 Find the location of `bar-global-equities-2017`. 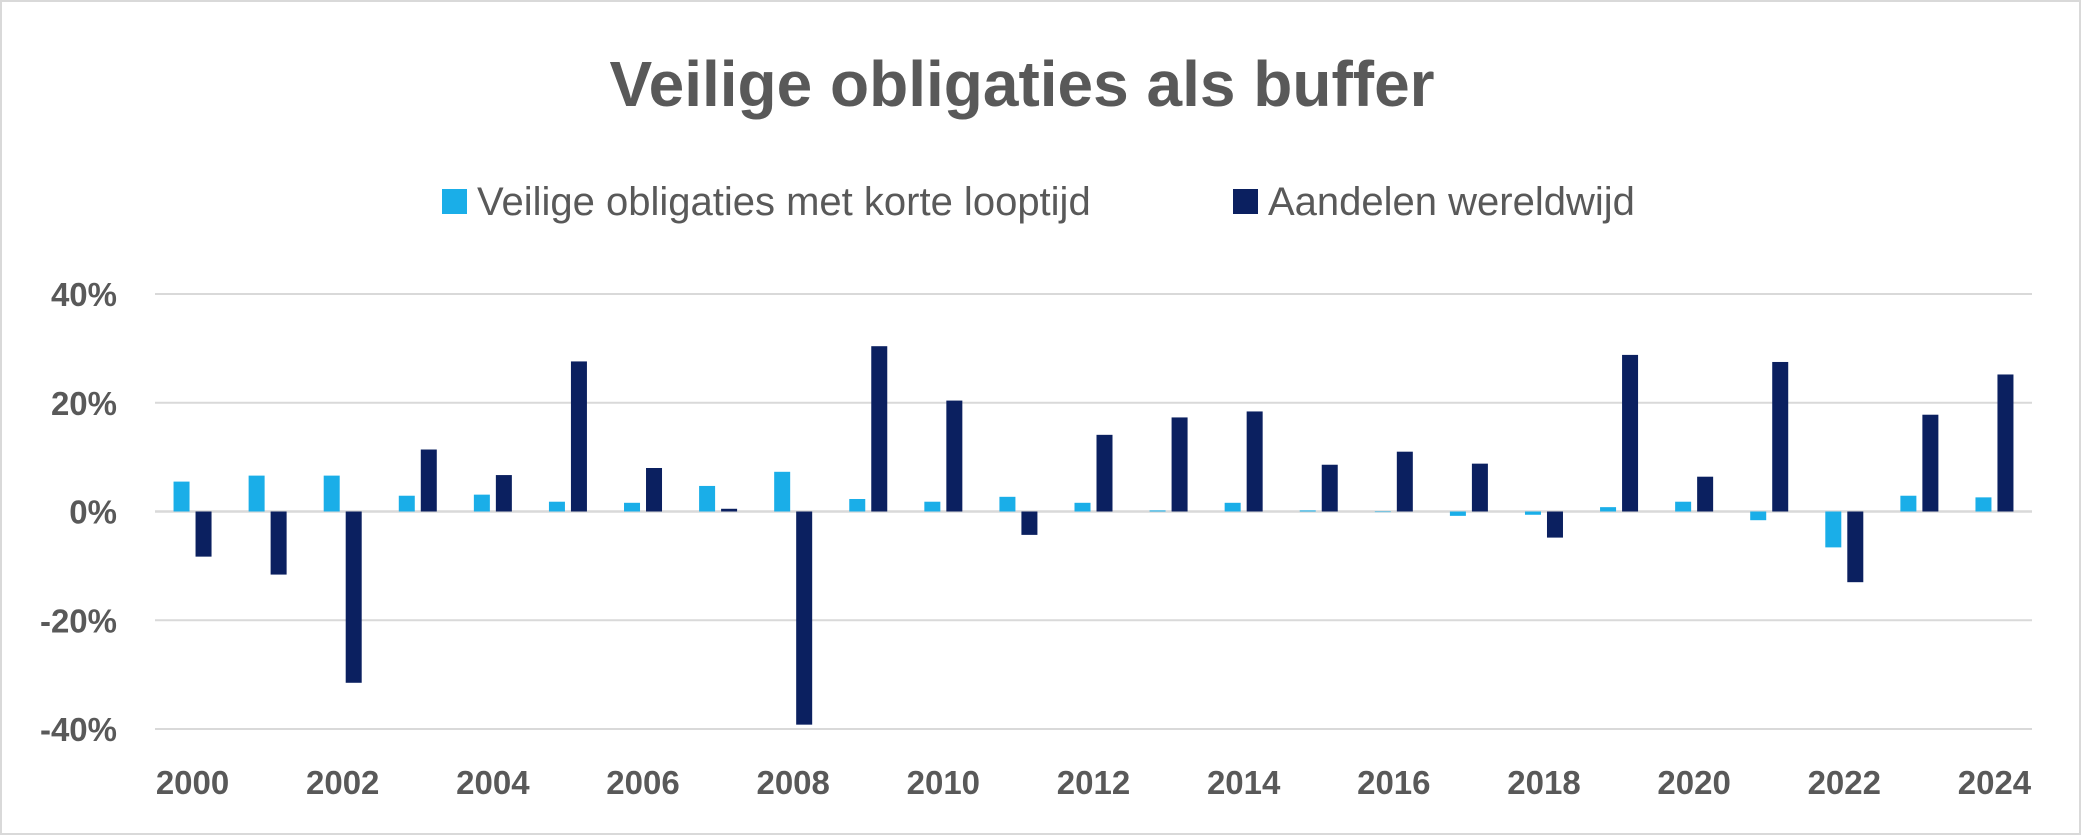

bar-global-equities-2017 is located at coordinates (1479, 487).